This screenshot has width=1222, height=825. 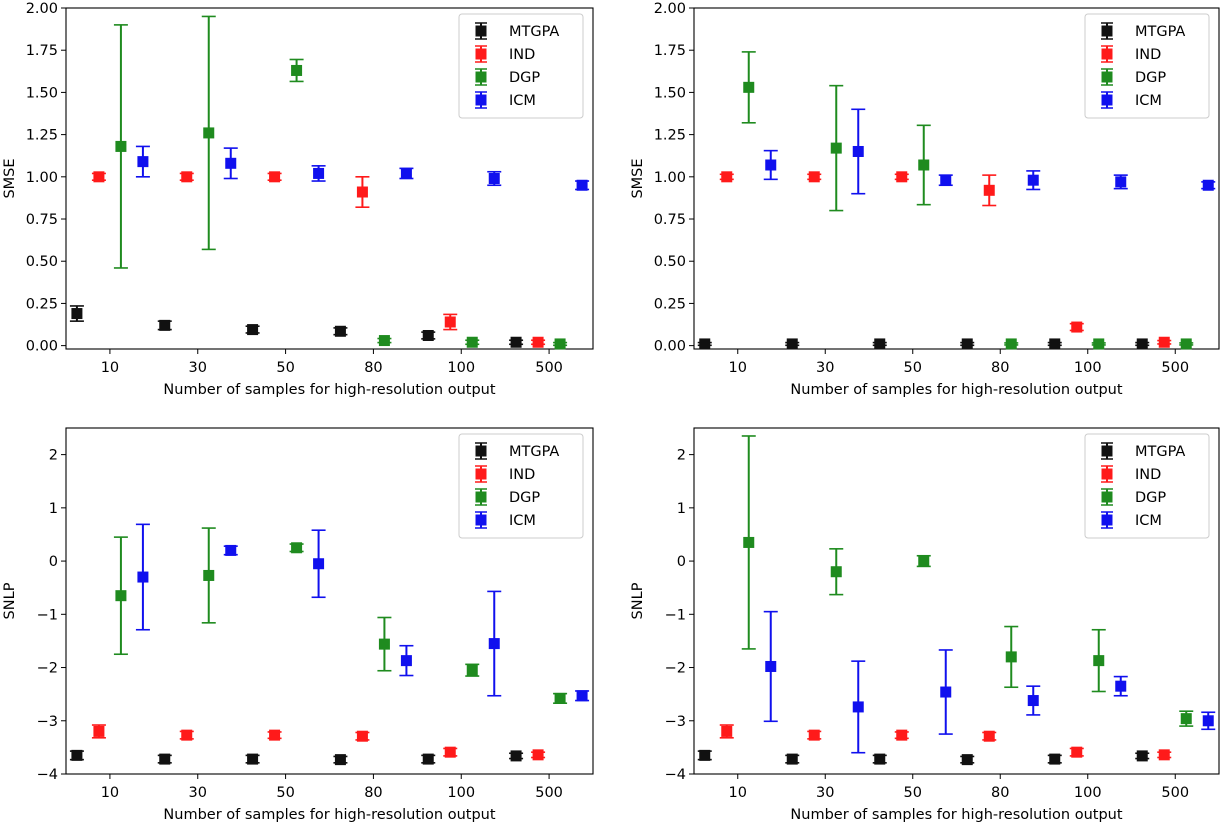 What do you see at coordinates (42, 304) in the screenshot?
I see `y-tick-label: 0.25` at bounding box center [42, 304].